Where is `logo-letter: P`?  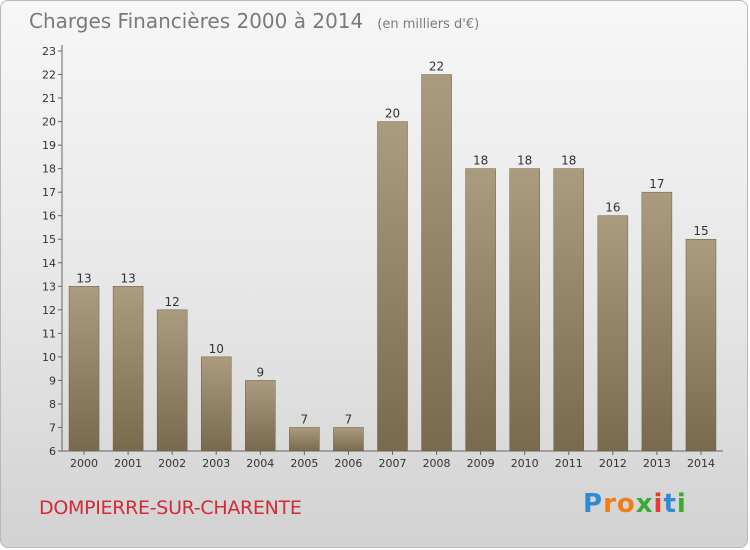
logo-letter: P is located at coordinates (593, 504).